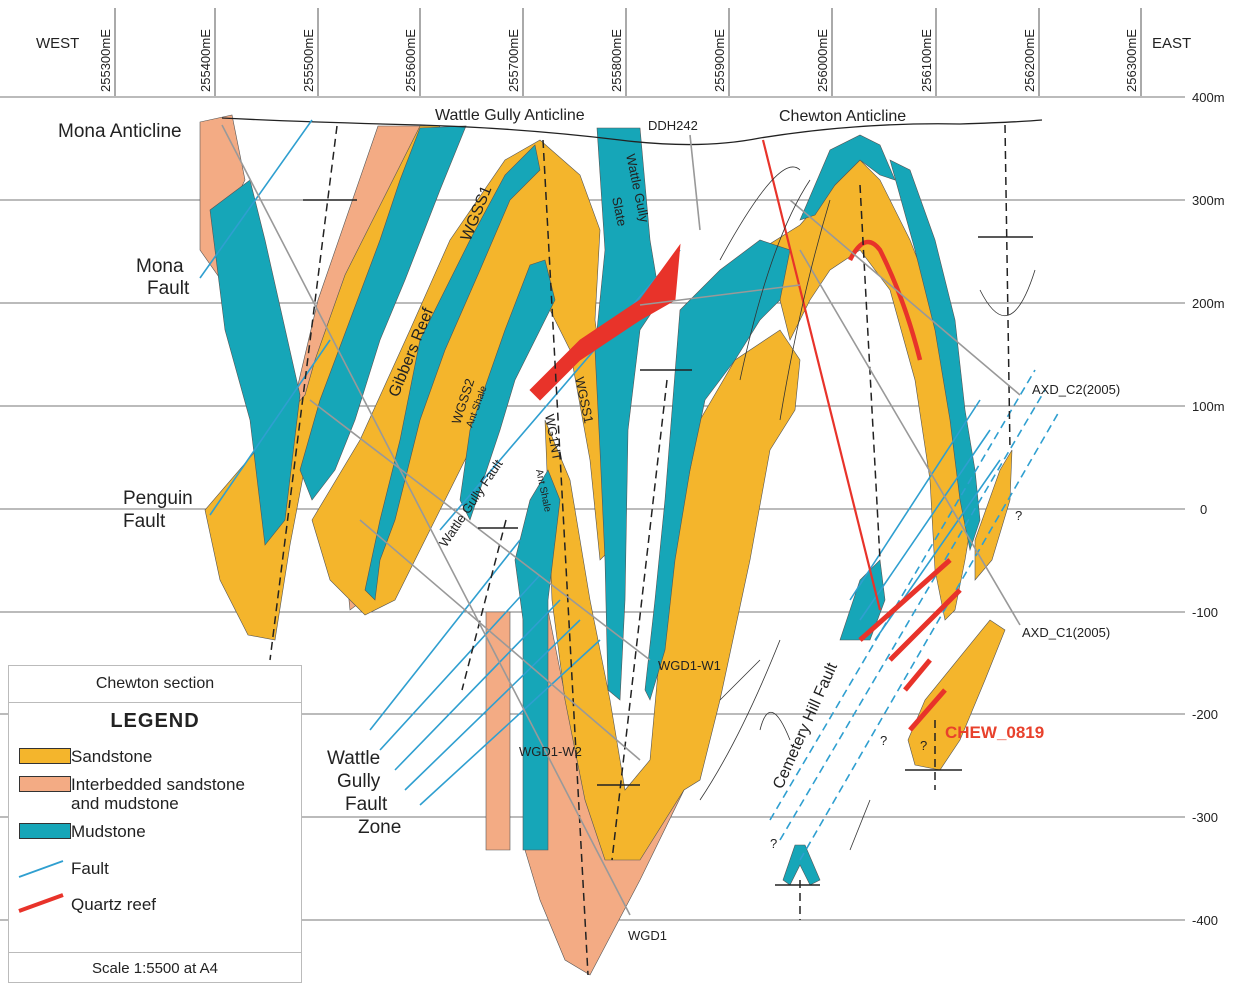  What do you see at coordinates (1076, 389) in the screenshot?
I see `axd-c2-label: AXD_C2(2005)` at bounding box center [1076, 389].